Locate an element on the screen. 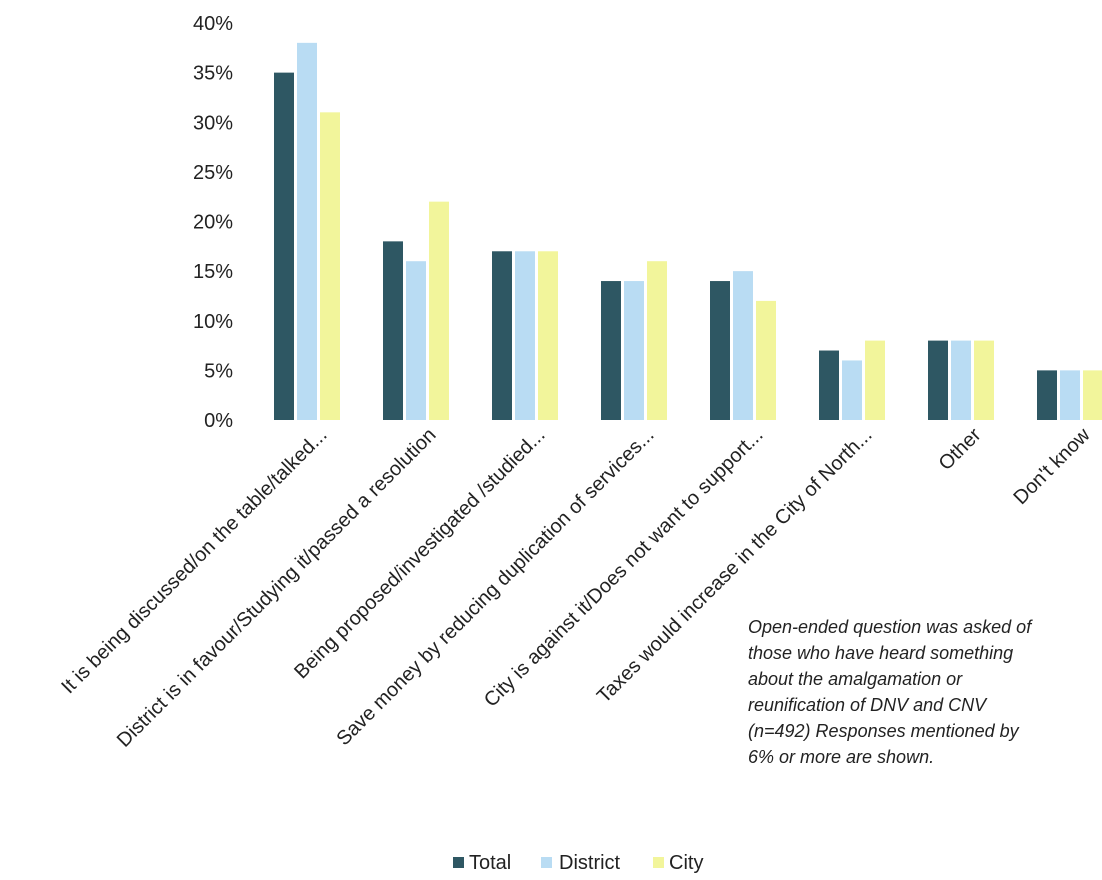 The width and height of the screenshot is (1102, 880). legend: Total District City is located at coordinates (578, 863).